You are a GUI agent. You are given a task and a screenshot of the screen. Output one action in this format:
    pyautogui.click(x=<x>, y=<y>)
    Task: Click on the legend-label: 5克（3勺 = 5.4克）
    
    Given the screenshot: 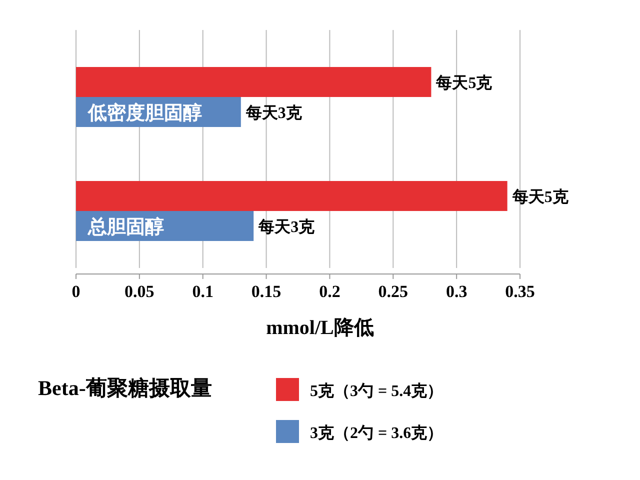 What is the action you would take?
    pyautogui.click(x=377, y=391)
    